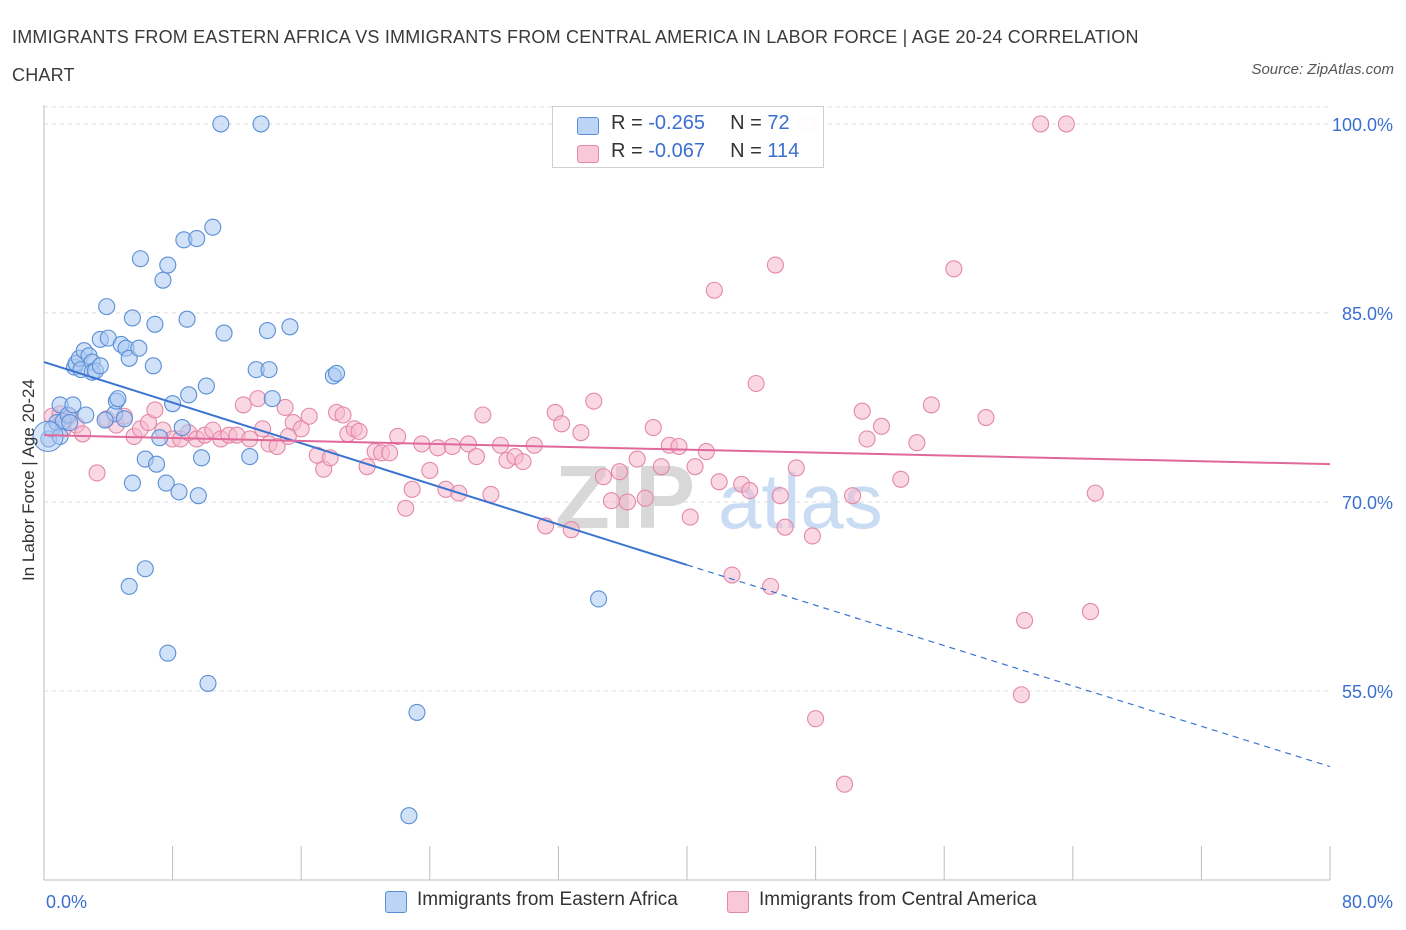  What do you see at coordinates (1367, 503) in the screenshot?
I see `y-tick-label: 70.0%` at bounding box center [1367, 503].